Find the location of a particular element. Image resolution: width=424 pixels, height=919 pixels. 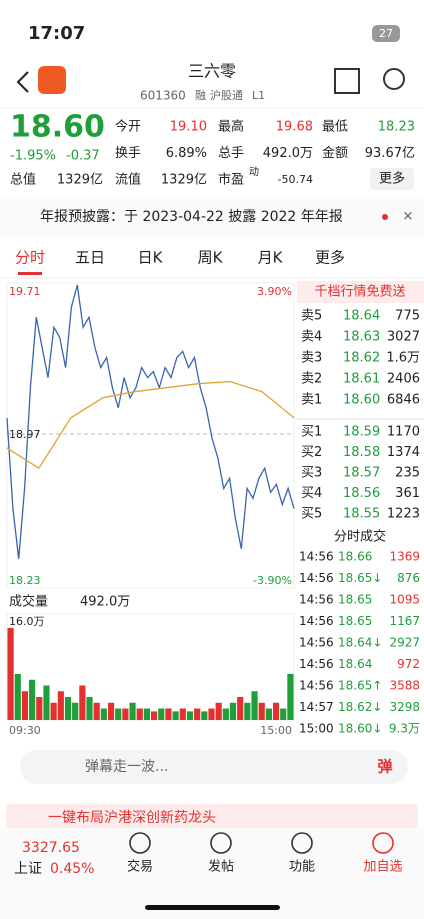

notice-bar is located at coordinates (212, 217).